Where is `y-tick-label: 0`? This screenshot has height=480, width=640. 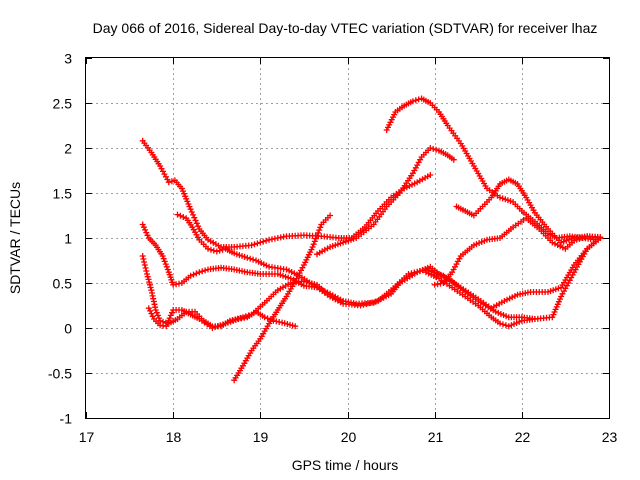
y-tick-label: 0 is located at coordinates (68, 329).